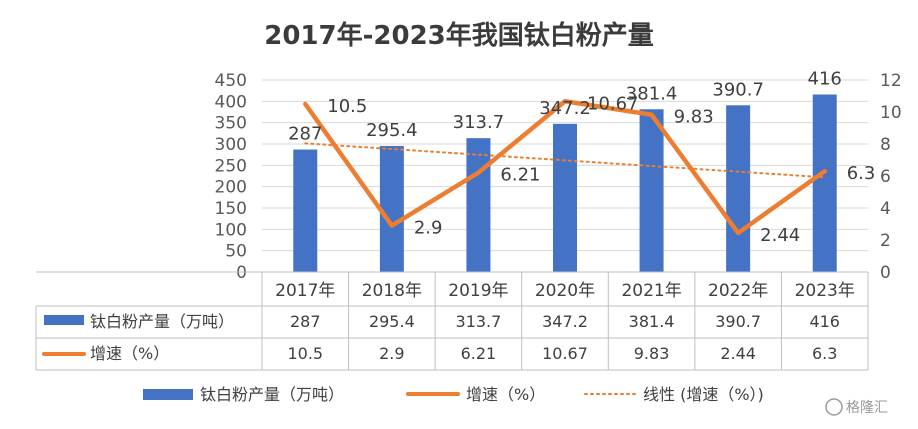 The image size is (918, 429). What do you see at coordinates (231, 209) in the screenshot?
I see `left-tick-label: 150` at bounding box center [231, 209].